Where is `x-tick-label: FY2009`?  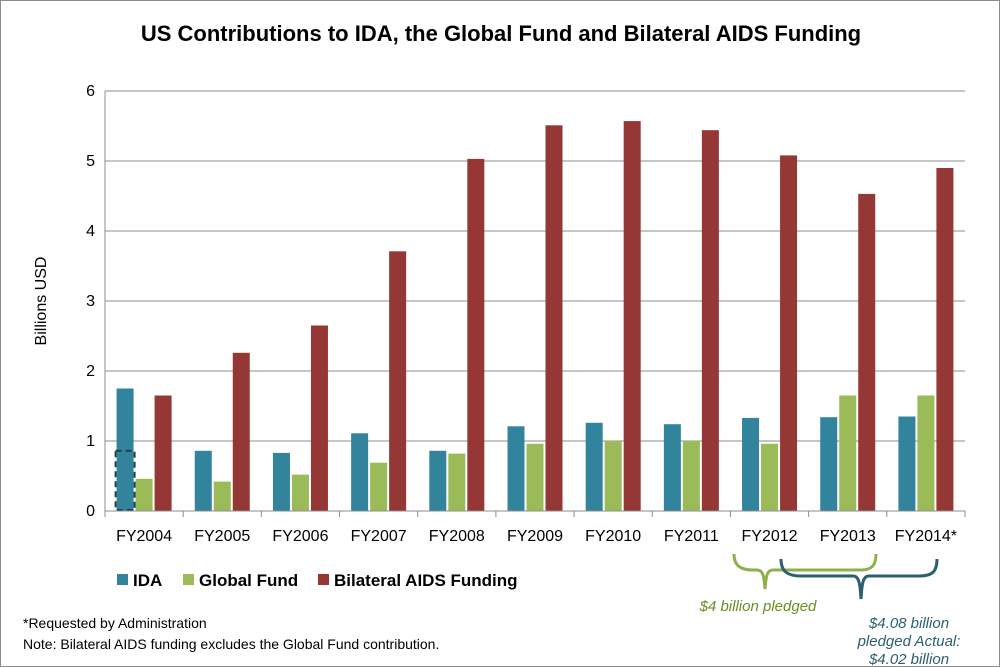
x-tick-label: FY2009 is located at coordinates (535, 536).